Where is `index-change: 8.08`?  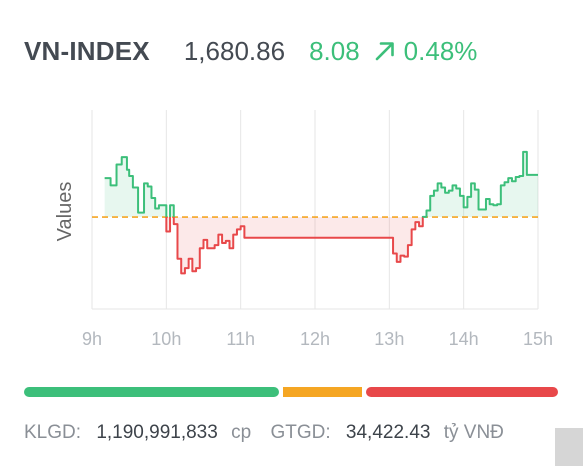 index-change: 8.08 is located at coordinates (334, 51).